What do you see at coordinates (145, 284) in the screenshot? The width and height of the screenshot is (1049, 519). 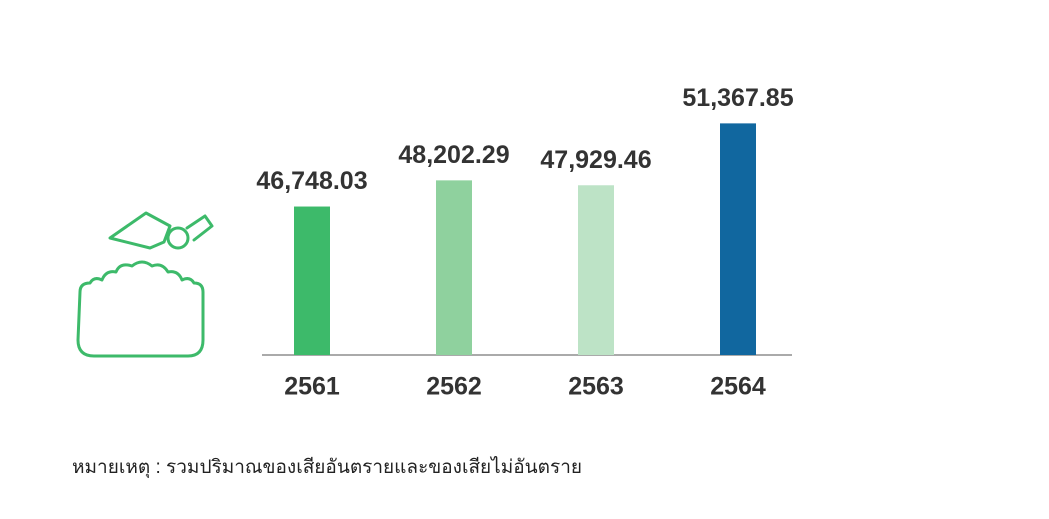 I see `icon` at bounding box center [145, 284].